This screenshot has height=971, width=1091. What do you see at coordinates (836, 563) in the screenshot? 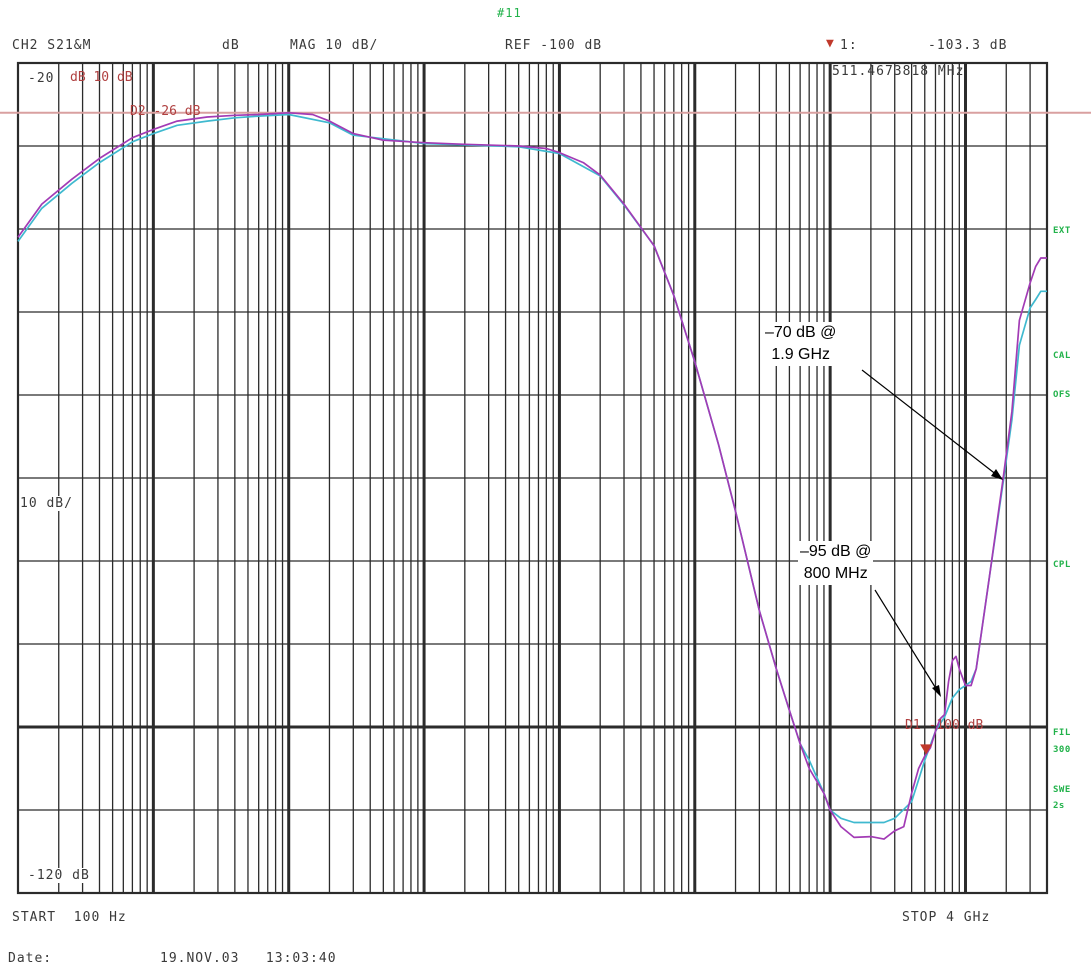
I see `annotation-2: –95 dB @ 800 MHz` at bounding box center [836, 563].